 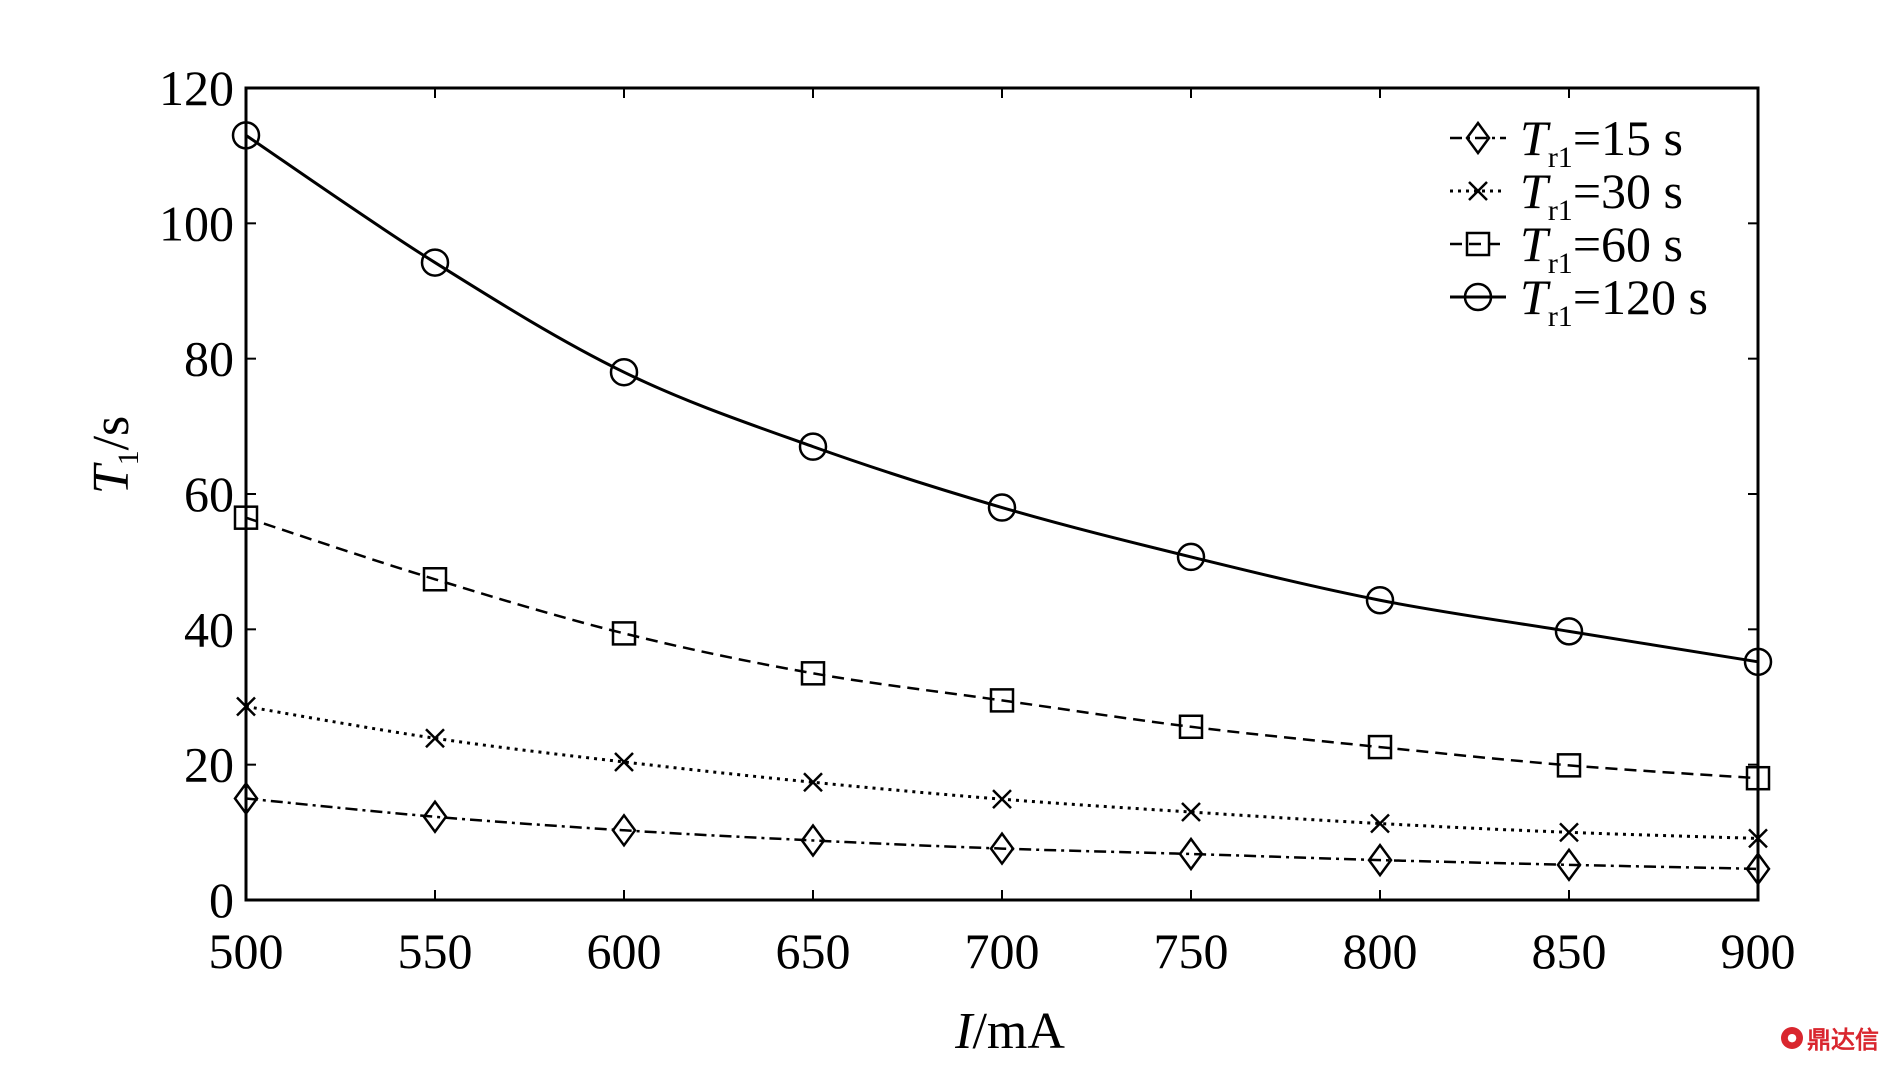 I want to click on y-tick-label: 60, so click(x=209, y=494).